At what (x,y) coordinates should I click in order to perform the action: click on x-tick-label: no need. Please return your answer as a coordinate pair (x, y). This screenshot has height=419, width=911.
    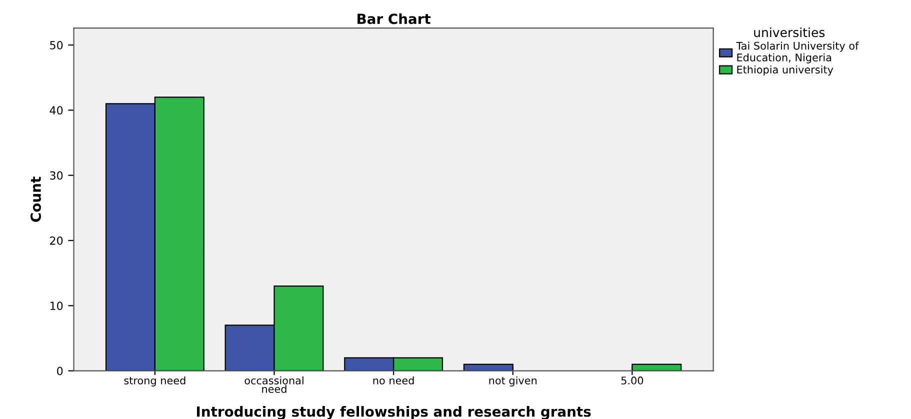
    Looking at the image, I should click on (393, 380).